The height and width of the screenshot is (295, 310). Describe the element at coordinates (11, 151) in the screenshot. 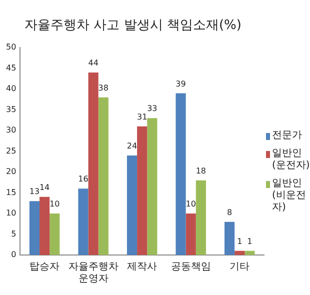

I see `y-tick-label: 25` at that location.